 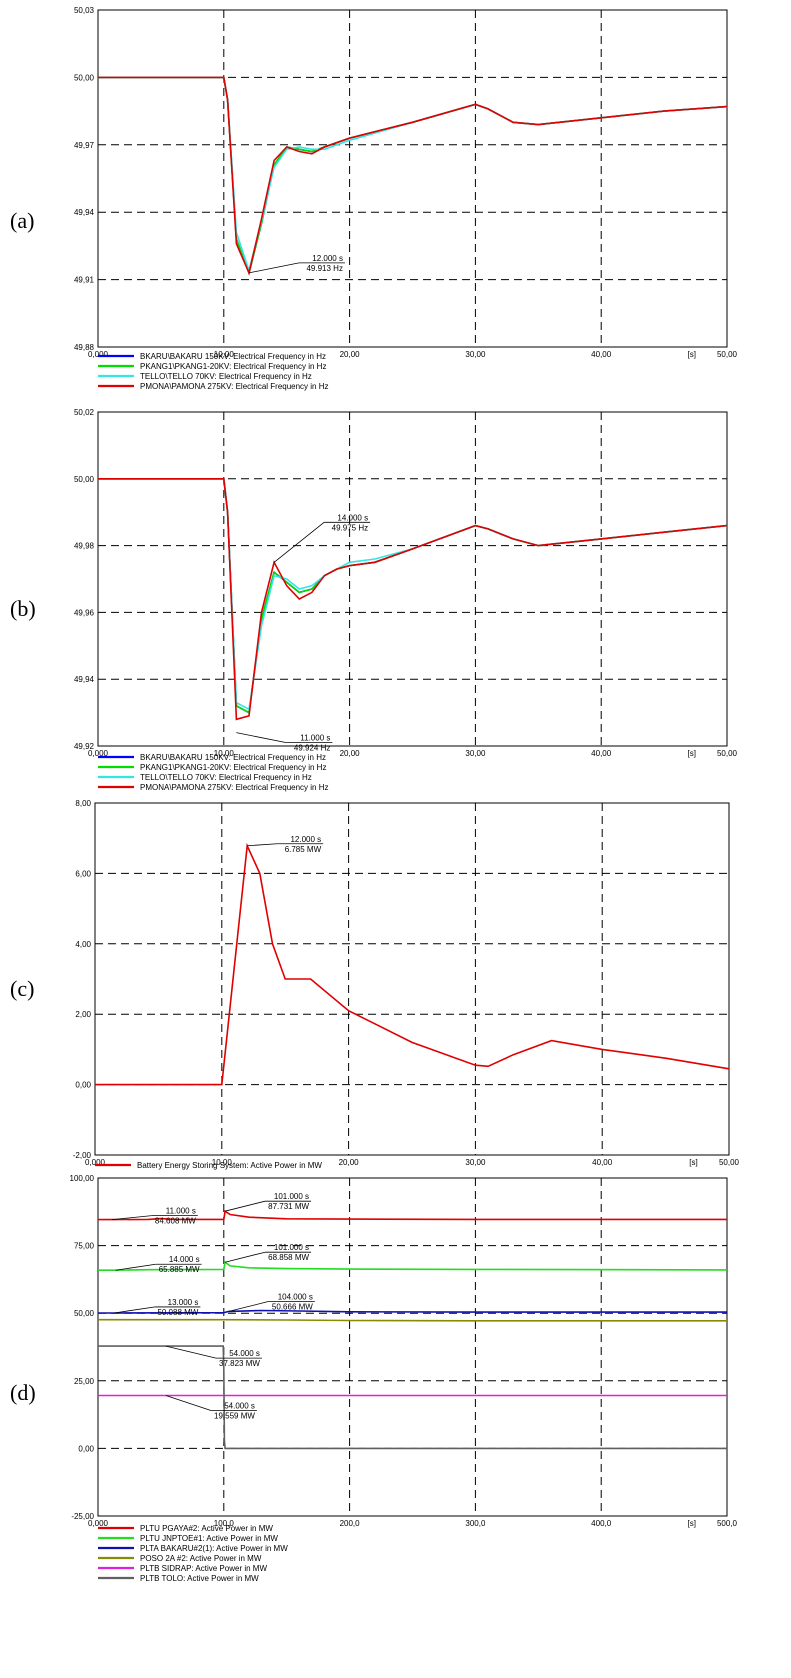 What do you see at coordinates (211, 1408) in the screenshot?
I see `annotation: 54.000 s19.559 MW` at bounding box center [211, 1408].